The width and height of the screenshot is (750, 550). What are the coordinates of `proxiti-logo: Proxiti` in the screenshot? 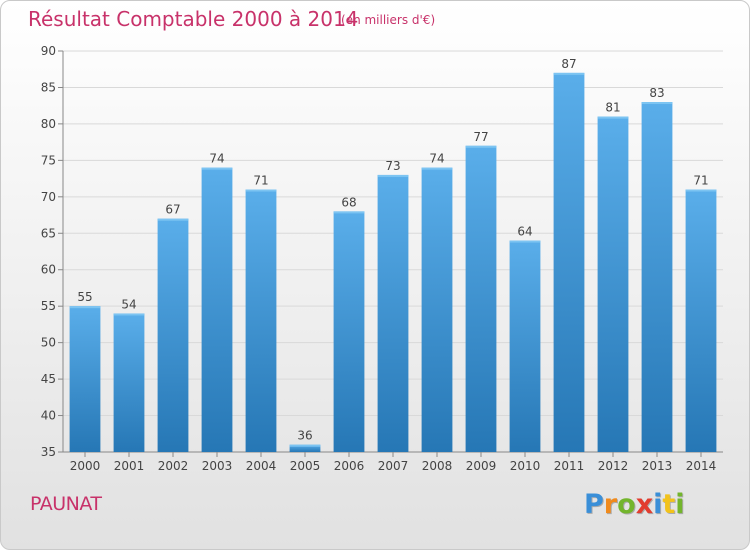 It's located at (634, 504).